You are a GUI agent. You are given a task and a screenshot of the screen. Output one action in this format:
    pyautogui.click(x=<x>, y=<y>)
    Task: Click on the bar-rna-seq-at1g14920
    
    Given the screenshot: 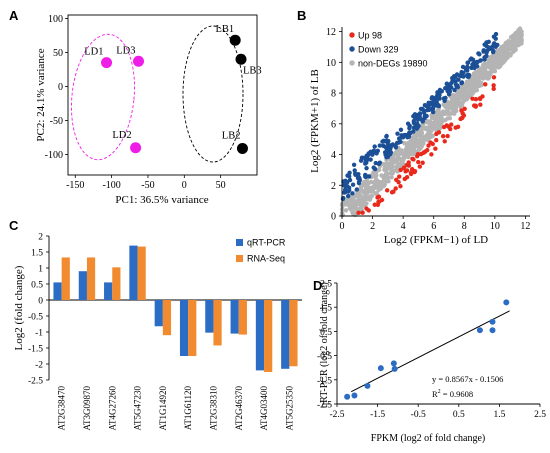 What is the action you would take?
    pyautogui.click(x=167, y=318)
    